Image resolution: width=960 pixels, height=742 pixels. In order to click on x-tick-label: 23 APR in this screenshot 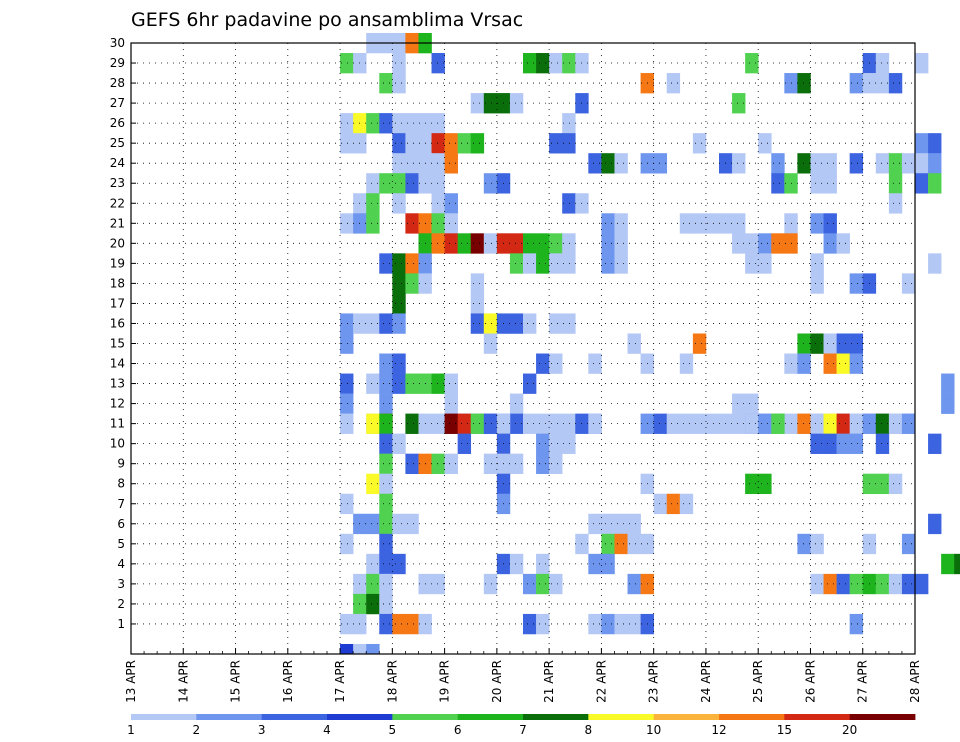, I will do `click(654, 681)`.